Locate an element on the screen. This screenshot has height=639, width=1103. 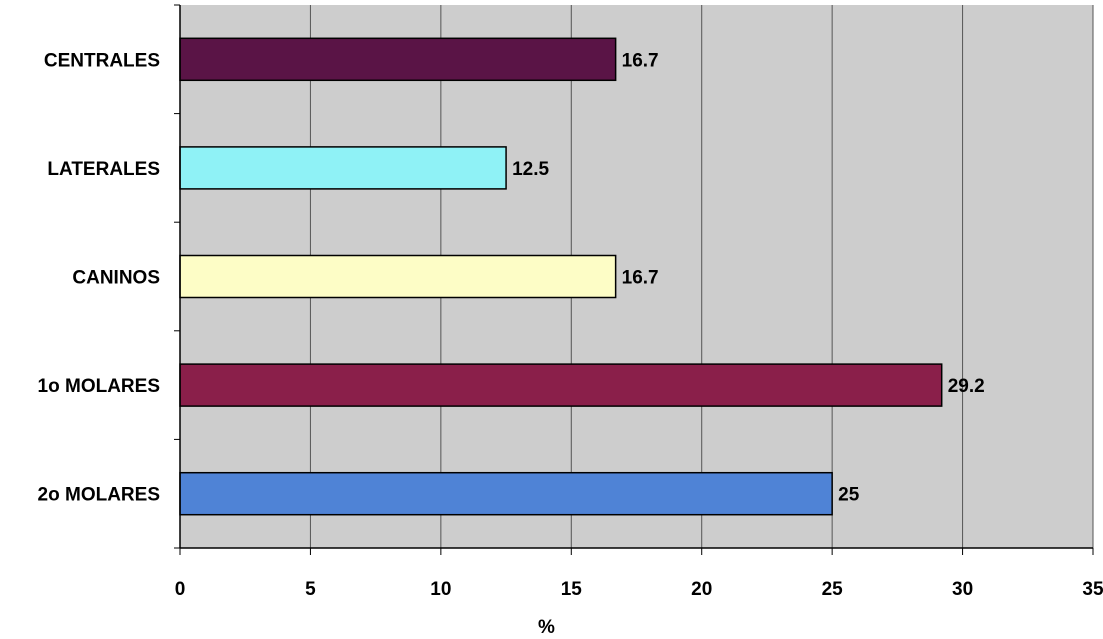
category-label: 2o MOLARES is located at coordinates (99, 495).